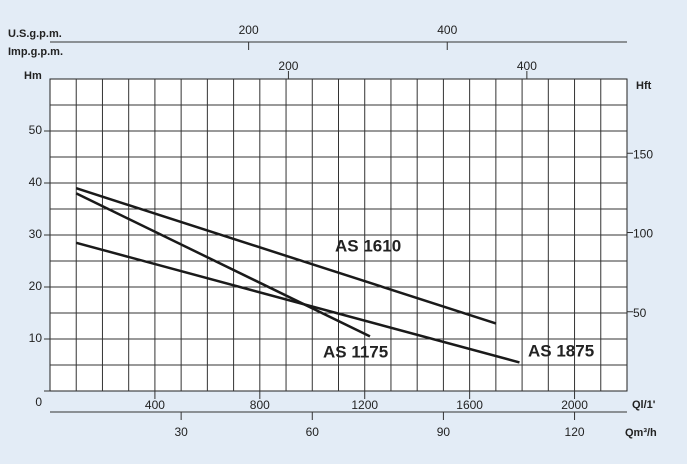 This screenshot has height=464, width=687. What do you see at coordinates (444, 432) in the screenshot?
I see `x2-tick-label: 90` at bounding box center [444, 432].